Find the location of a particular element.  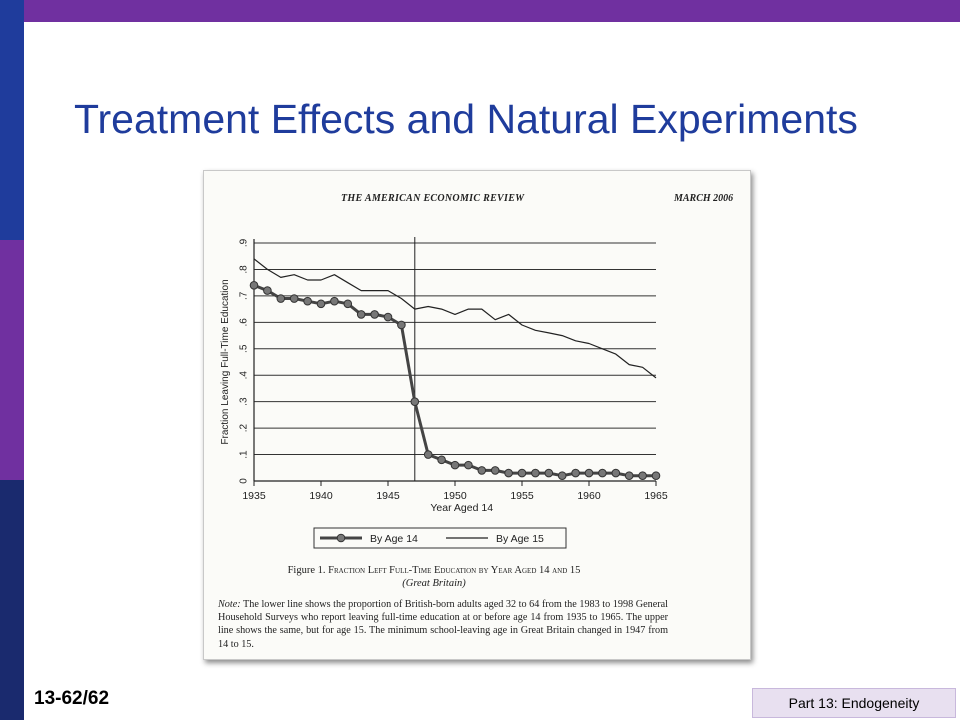

y-tick-label: .4 is located at coordinates (244, 375).